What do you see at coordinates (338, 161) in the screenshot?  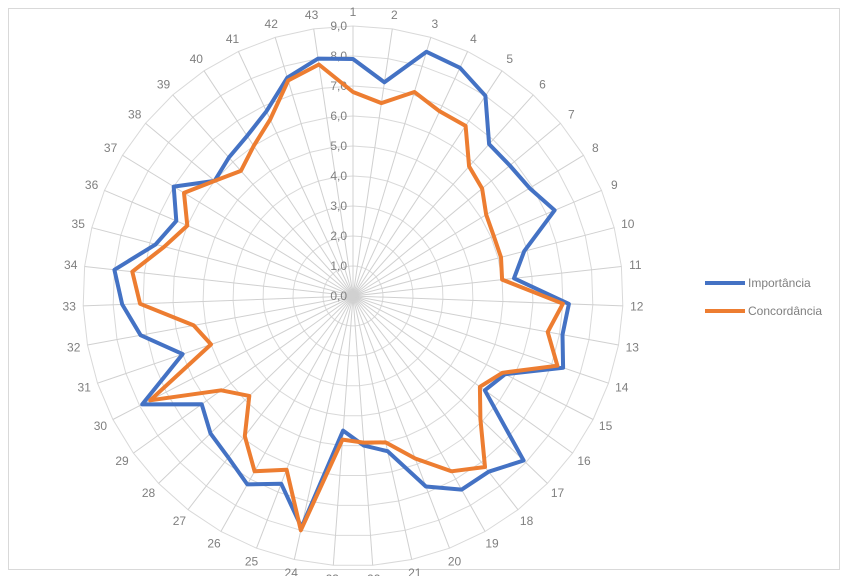 I see `radial-tick-labels: 0,01,02,03,04,05,06,07,08,09,0` at bounding box center [338, 161].